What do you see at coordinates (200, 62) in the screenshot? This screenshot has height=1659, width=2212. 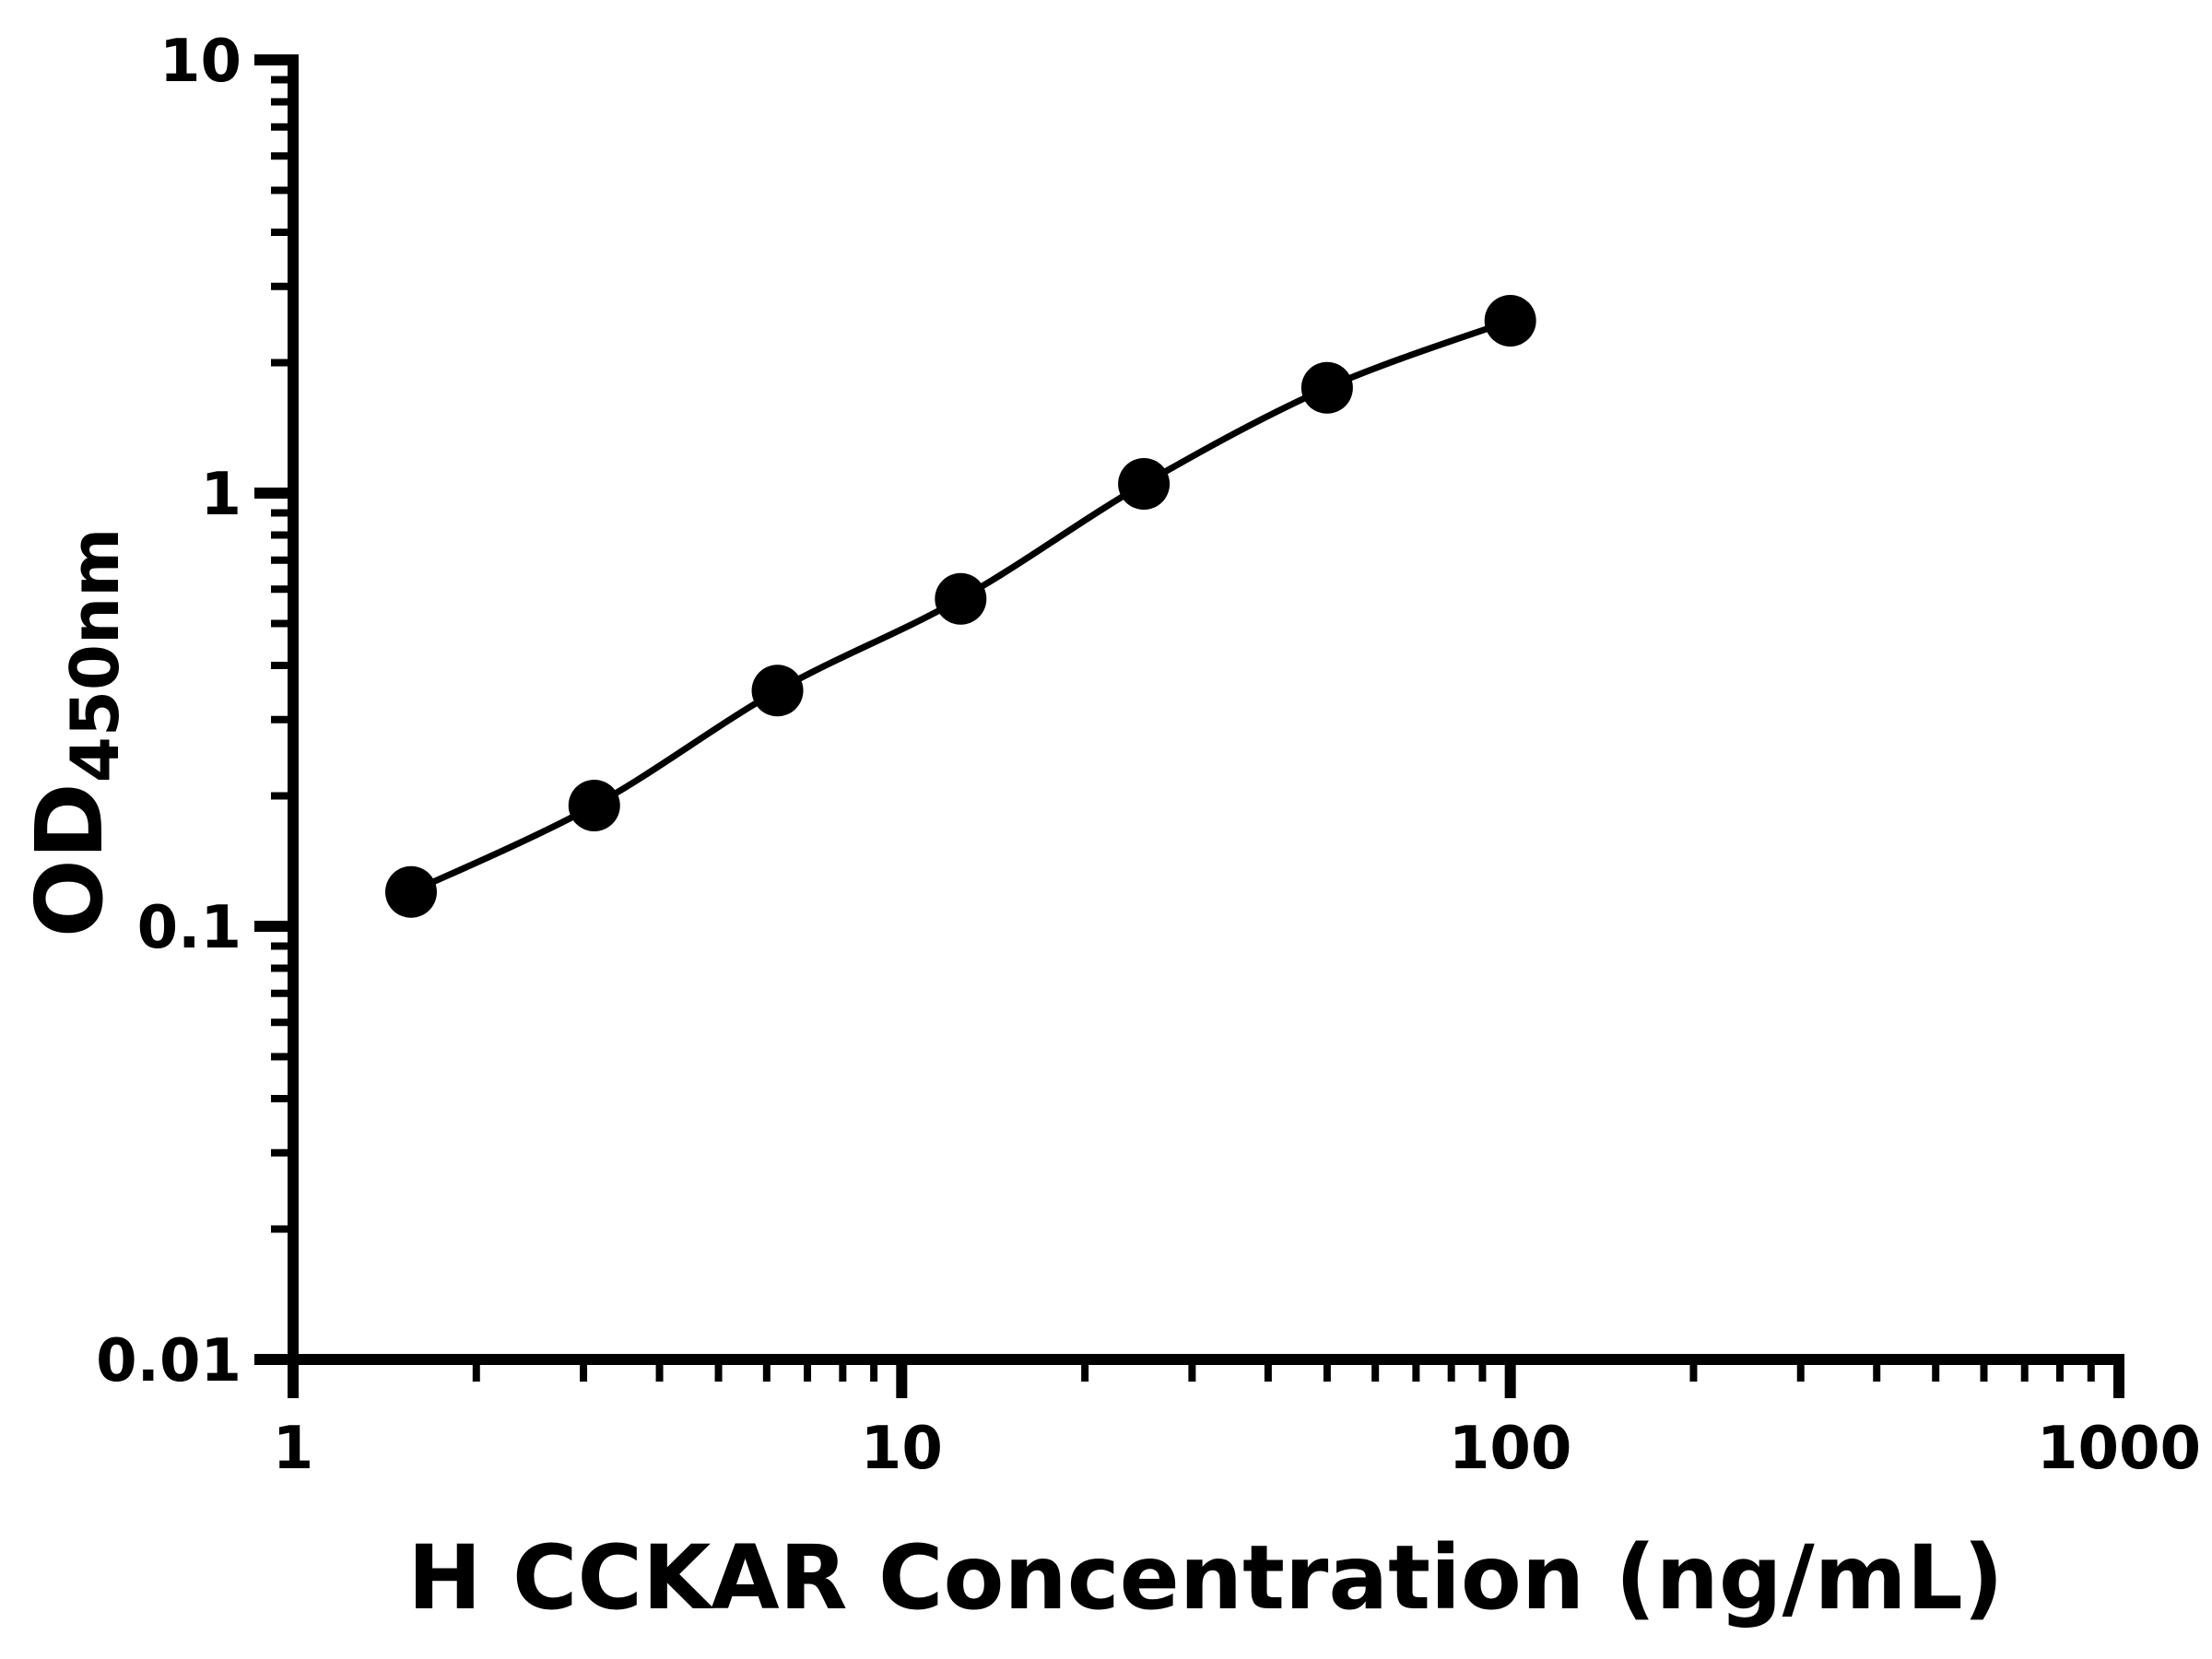 I see `y-tick-label: 10` at bounding box center [200, 62].